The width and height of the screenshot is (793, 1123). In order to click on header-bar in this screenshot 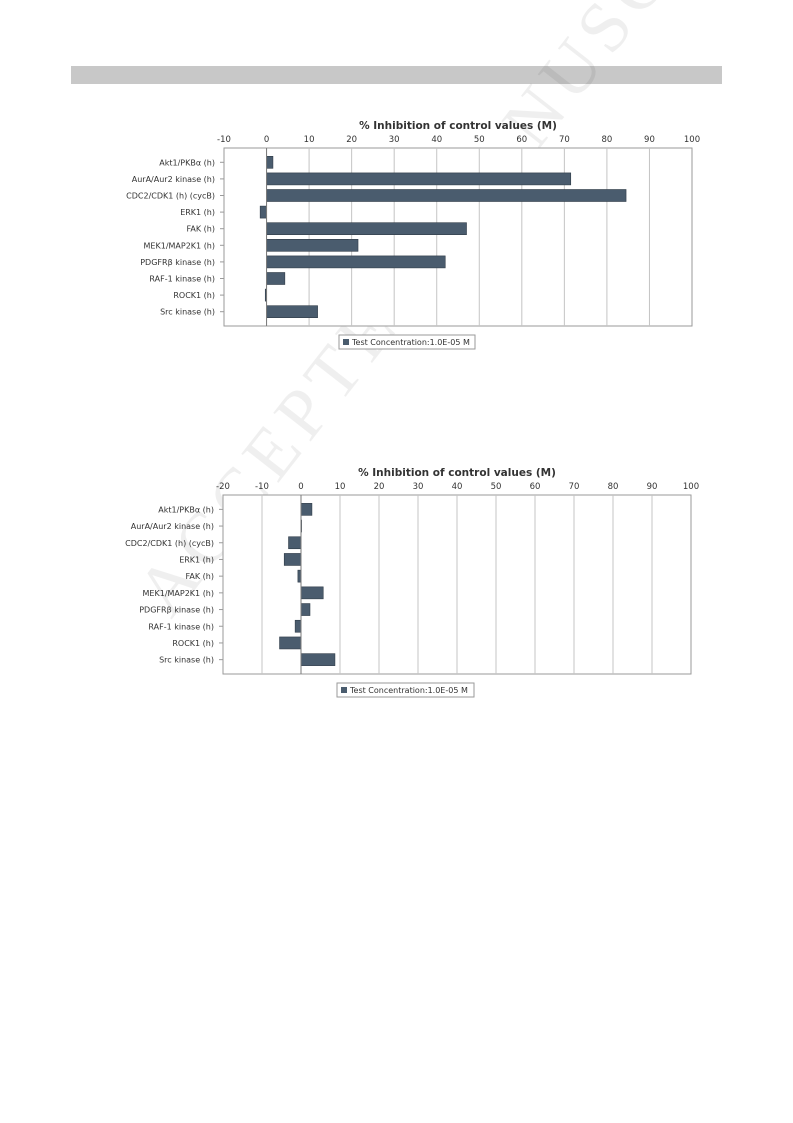, I will do `click(396, 75)`.